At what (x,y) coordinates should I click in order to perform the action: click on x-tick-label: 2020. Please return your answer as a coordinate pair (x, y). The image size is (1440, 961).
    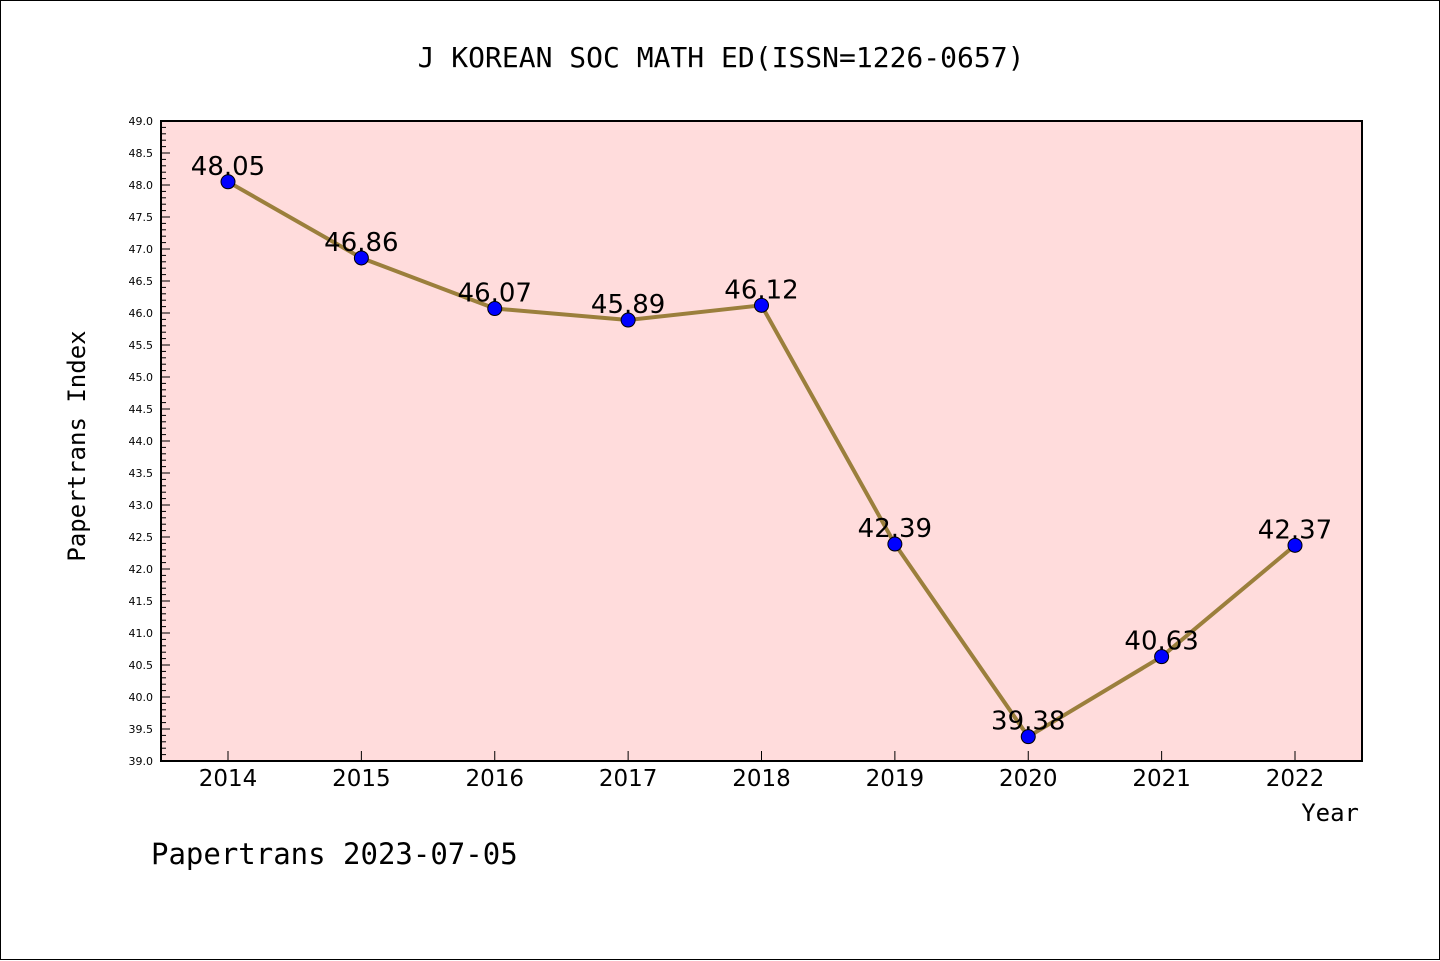
    Looking at the image, I should click on (1028, 779).